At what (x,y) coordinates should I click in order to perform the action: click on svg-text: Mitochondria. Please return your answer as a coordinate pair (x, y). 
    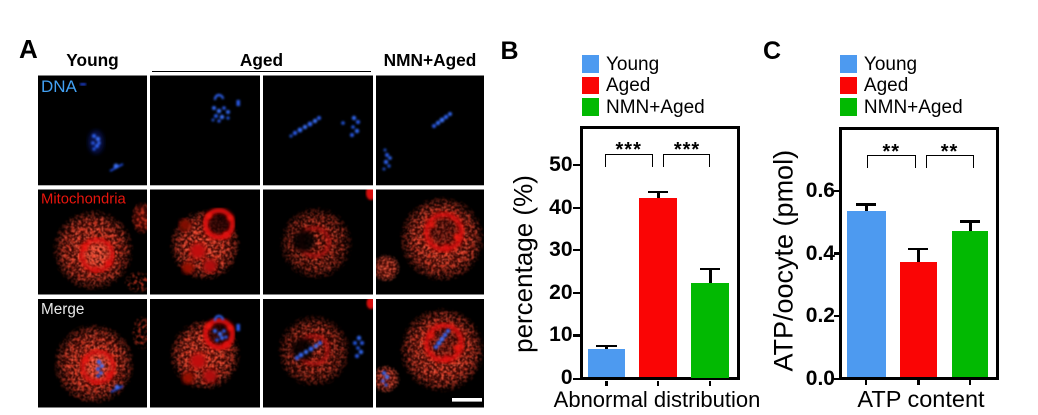
    Looking at the image, I should click on (83, 199).